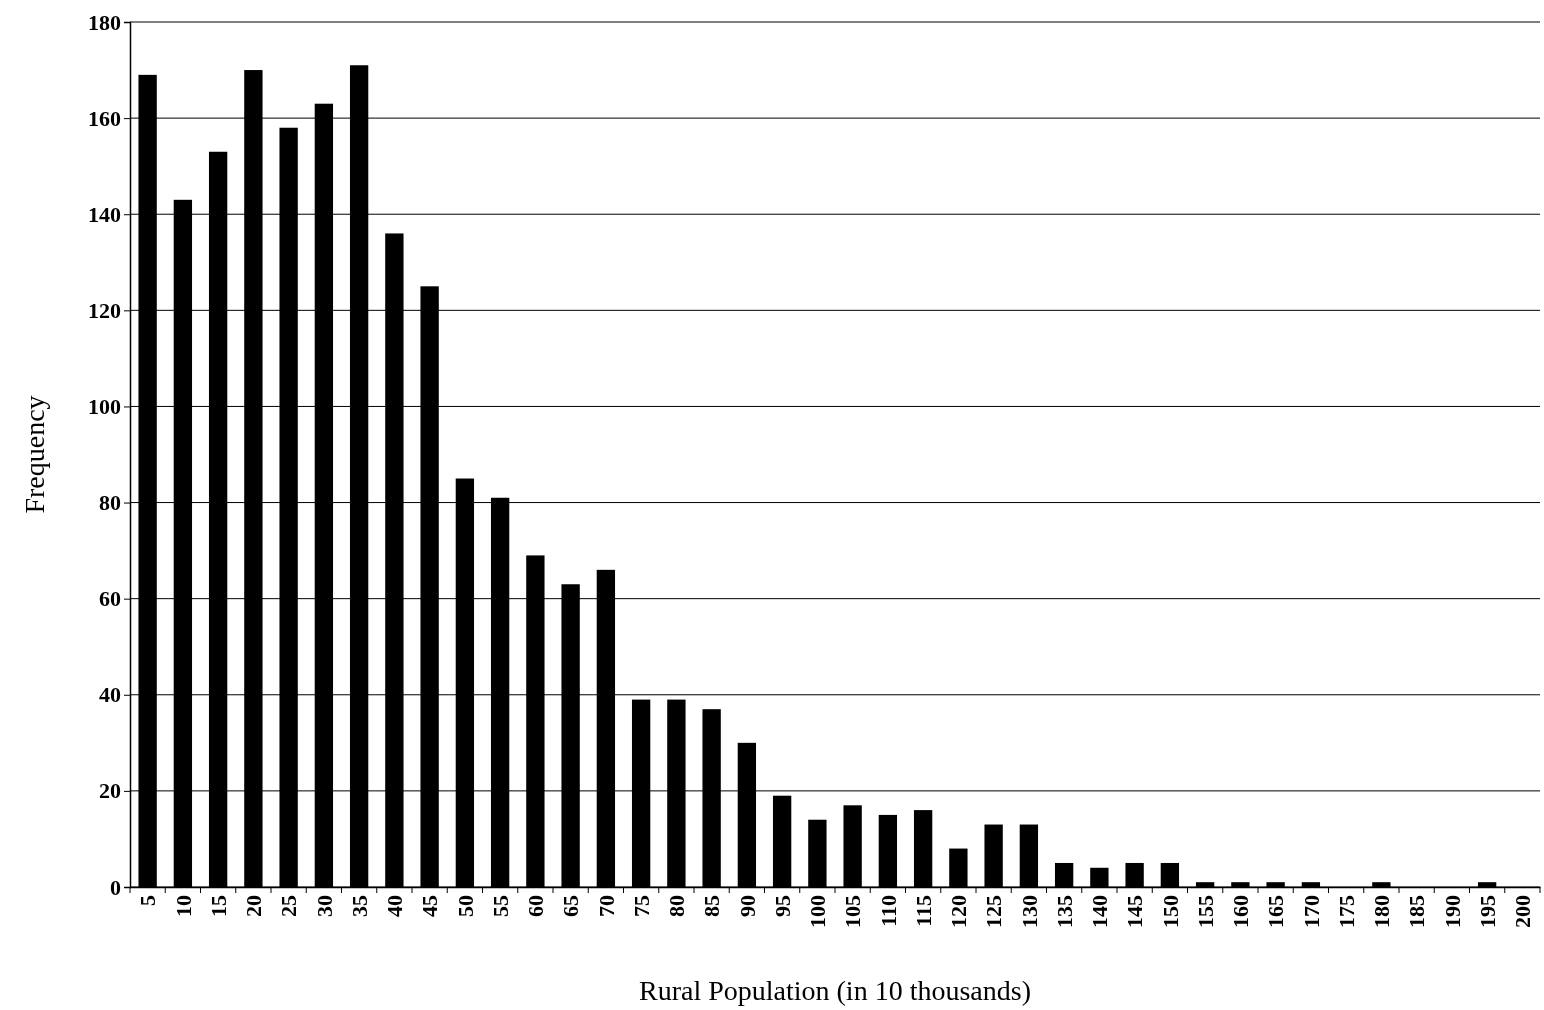 This screenshot has height=1010, width=1544. What do you see at coordinates (1064, 911) in the screenshot?
I see `x-tick-label: 135` at bounding box center [1064, 911].